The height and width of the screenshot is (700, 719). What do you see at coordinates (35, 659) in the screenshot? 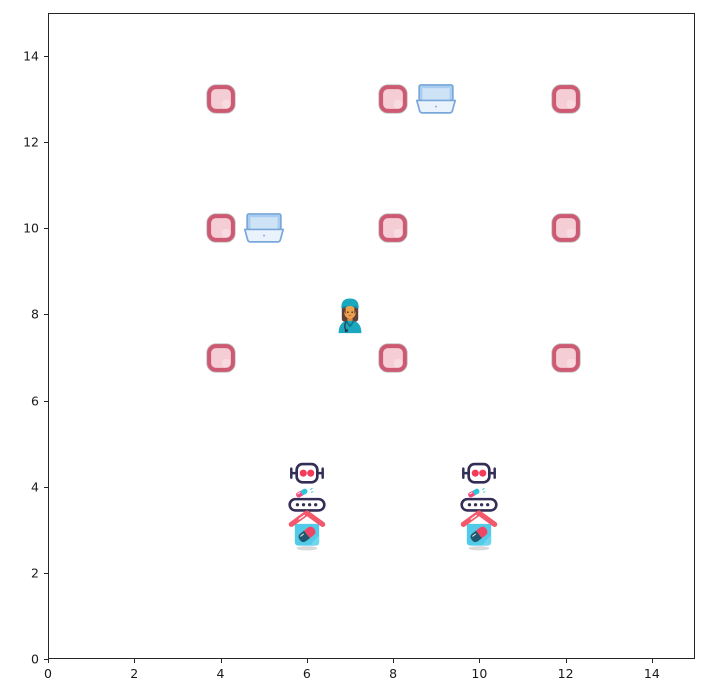
I see `y-tick-label: 0` at bounding box center [35, 659].